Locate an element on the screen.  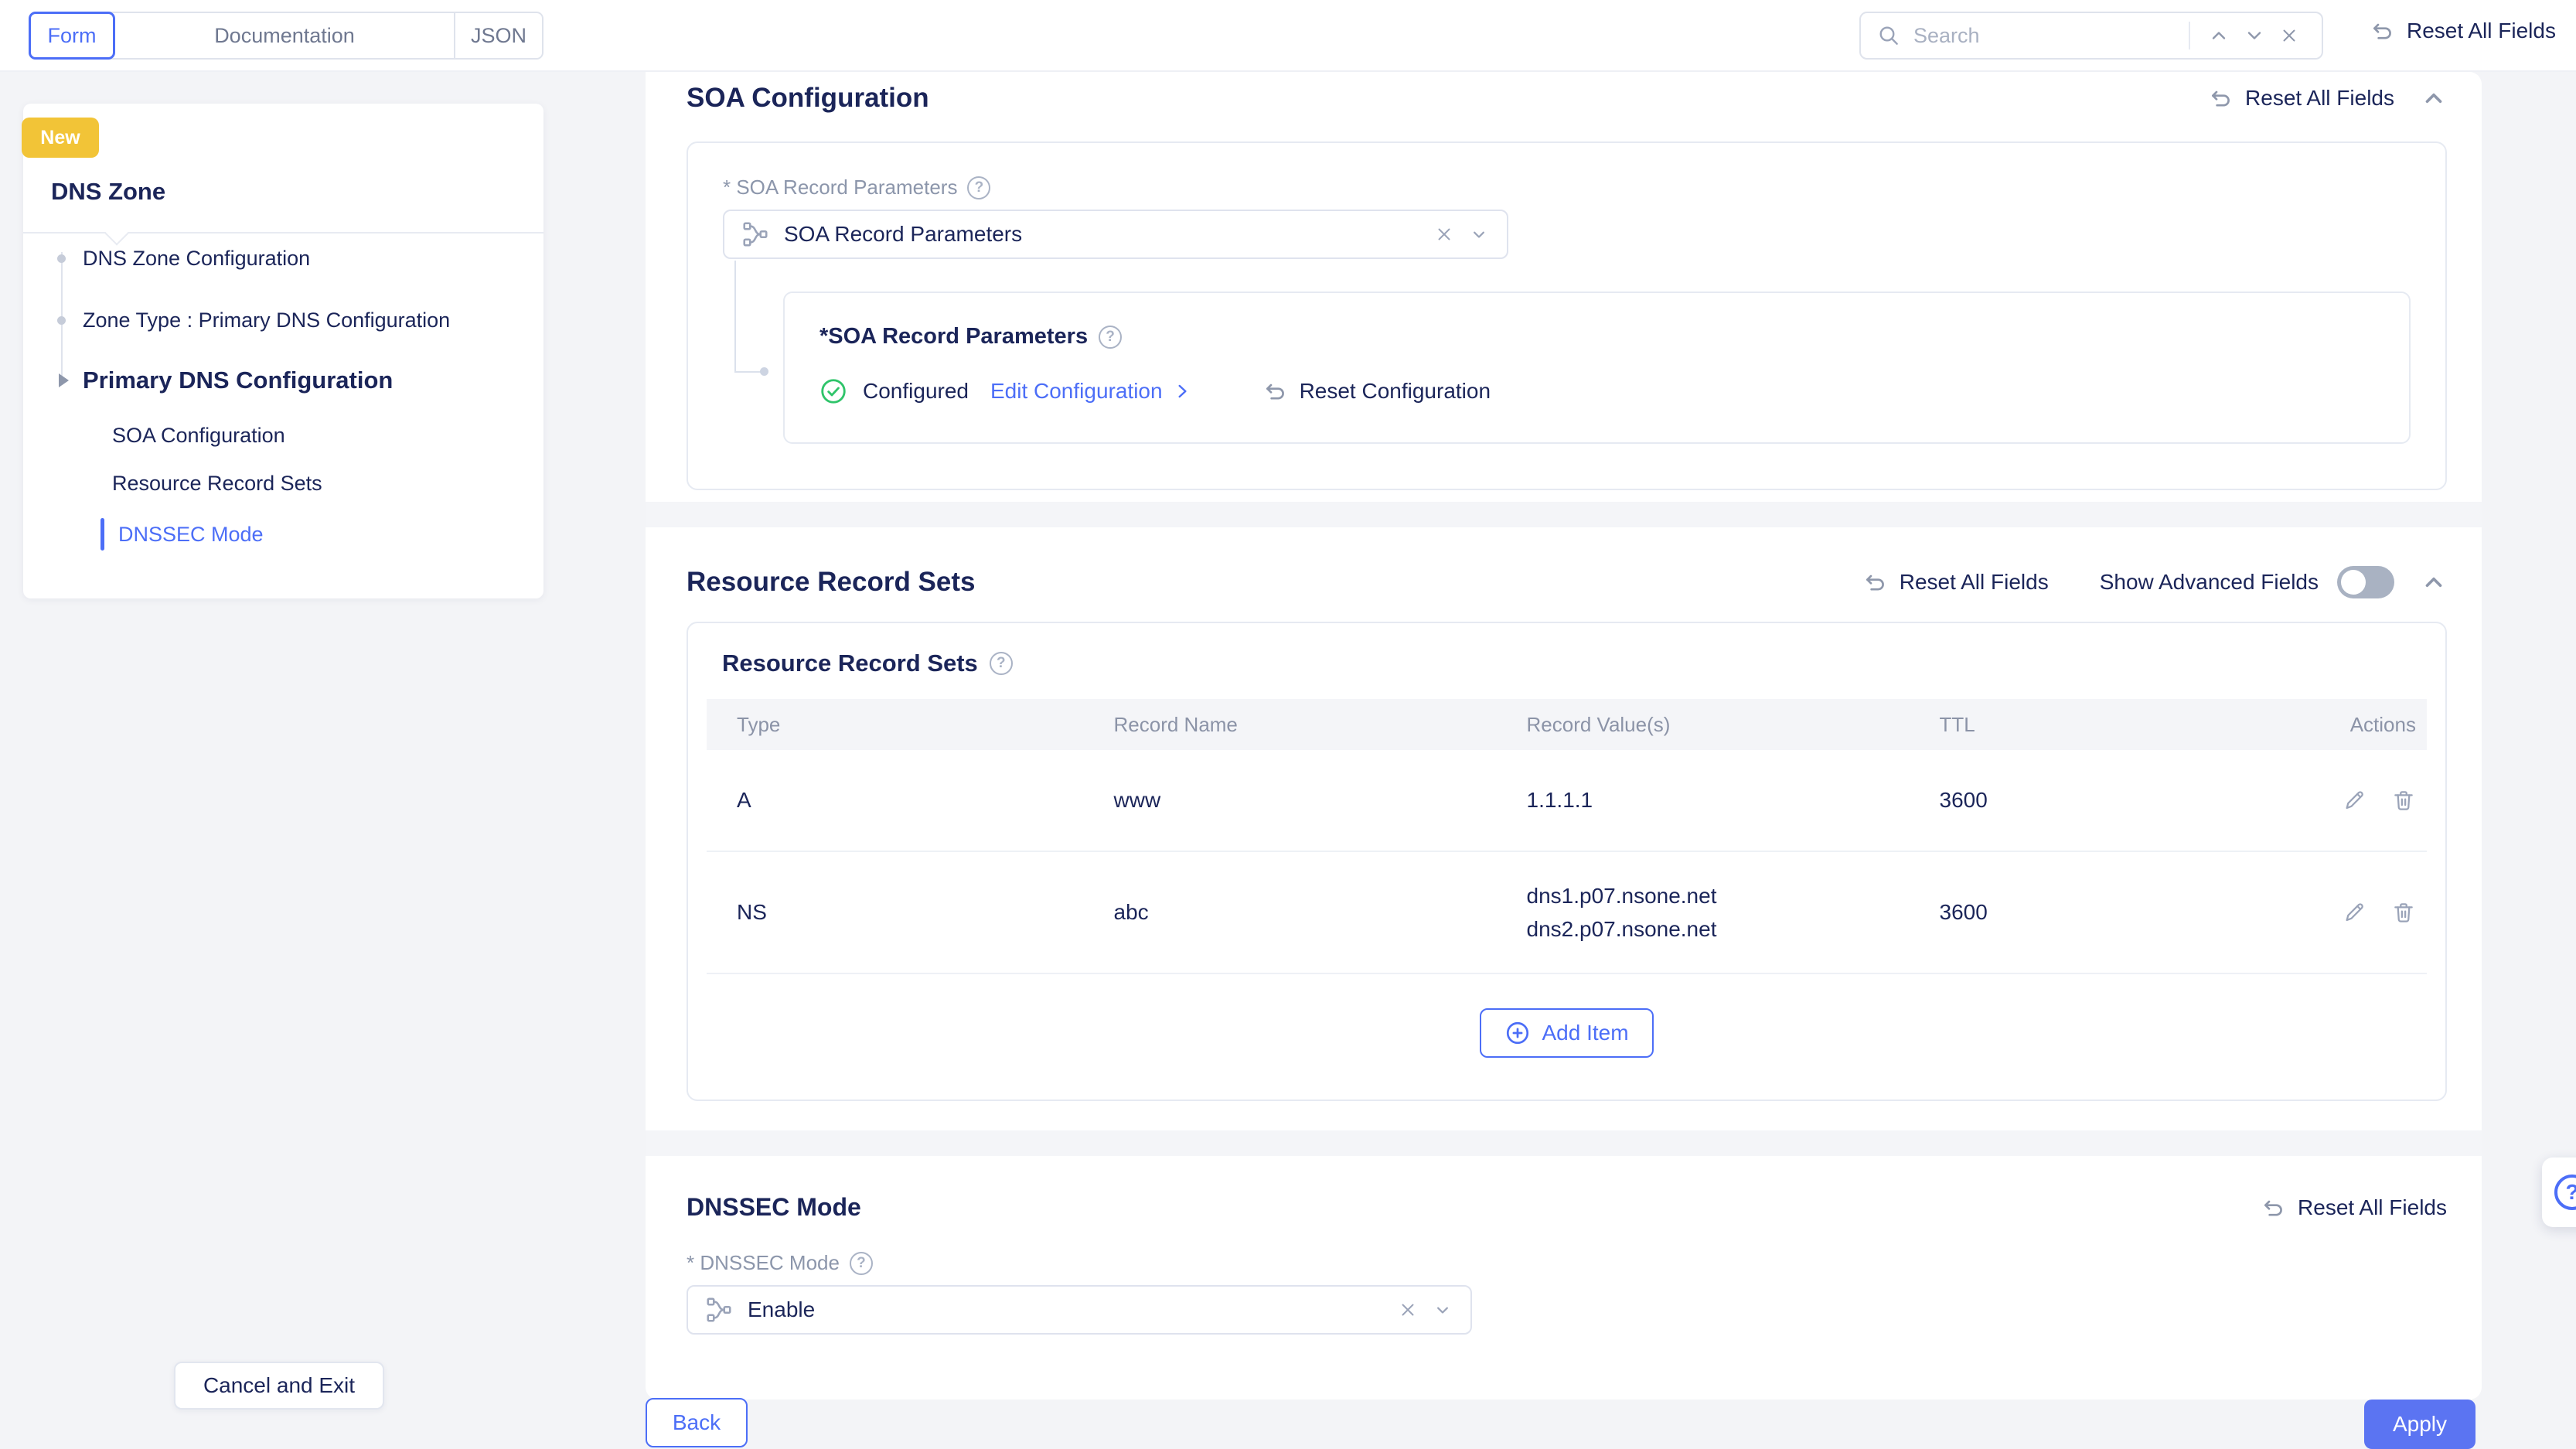
tab-documentation: Documentation is located at coordinates (284, 35).